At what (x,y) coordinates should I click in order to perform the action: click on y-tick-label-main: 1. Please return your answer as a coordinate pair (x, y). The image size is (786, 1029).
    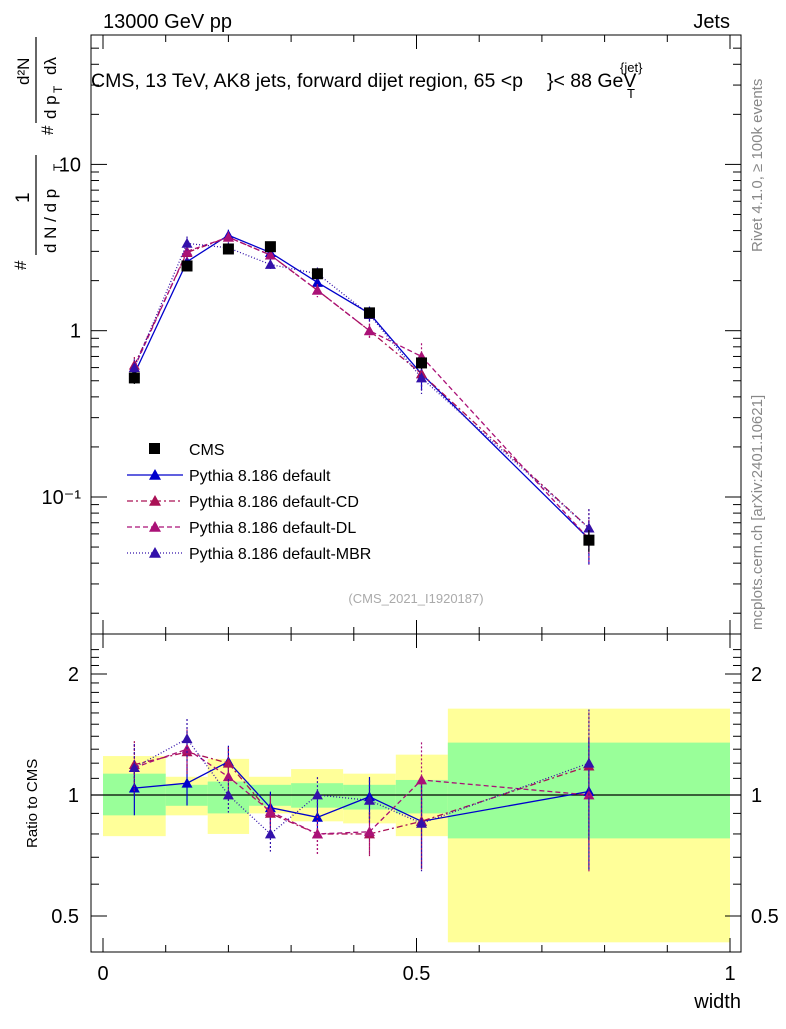
    Looking at the image, I should click on (75, 332).